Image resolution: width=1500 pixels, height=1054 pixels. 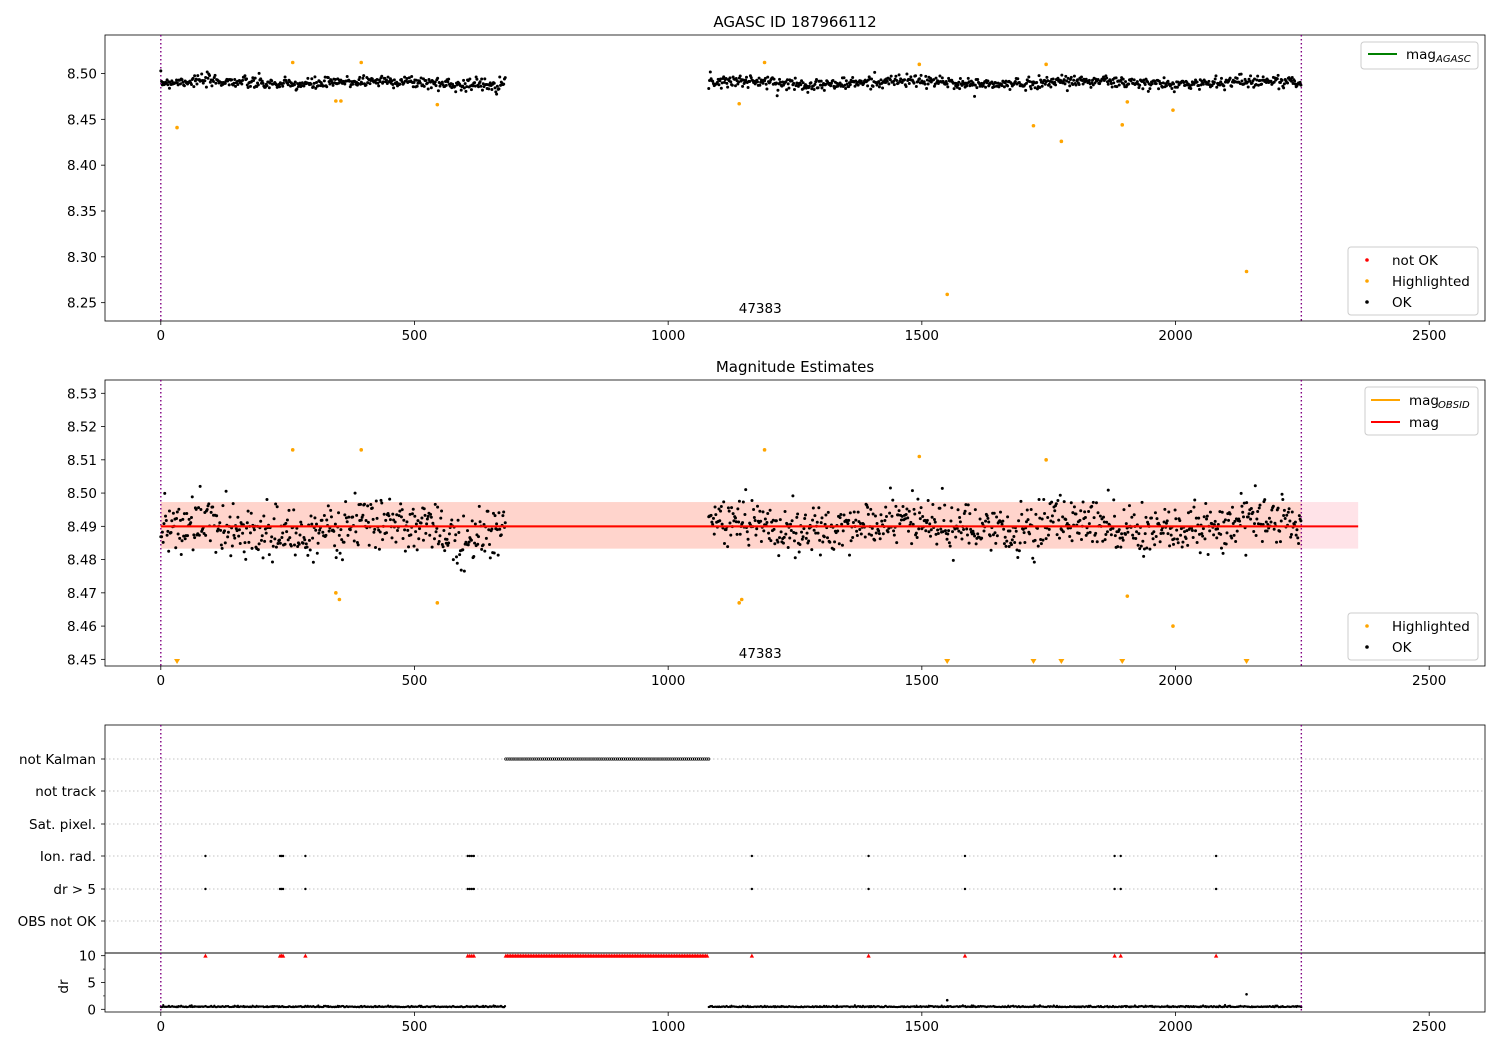 I want to click on dr-point, so click(x=162, y=1007).